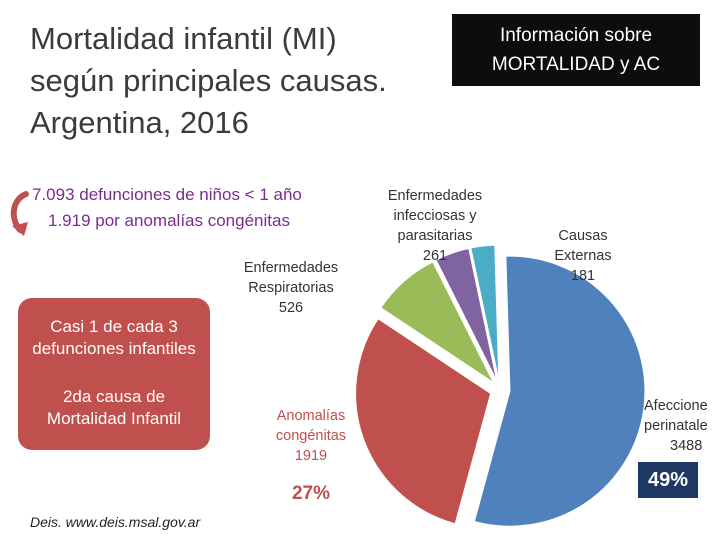  Describe the element at coordinates (115, 522) in the screenshot. I see `source-citation: Deis. www.deis.msal.gov.ar` at that location.